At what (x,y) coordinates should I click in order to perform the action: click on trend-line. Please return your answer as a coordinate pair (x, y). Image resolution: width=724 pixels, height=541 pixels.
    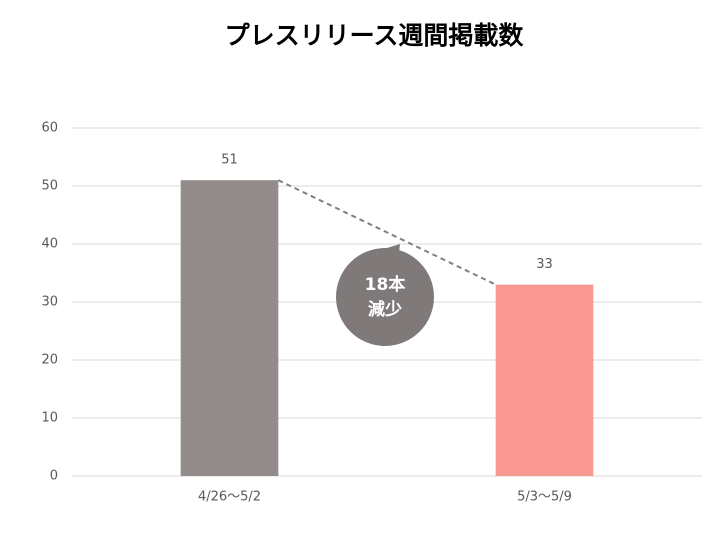
    Looking at the image, I should click on (387, 232).